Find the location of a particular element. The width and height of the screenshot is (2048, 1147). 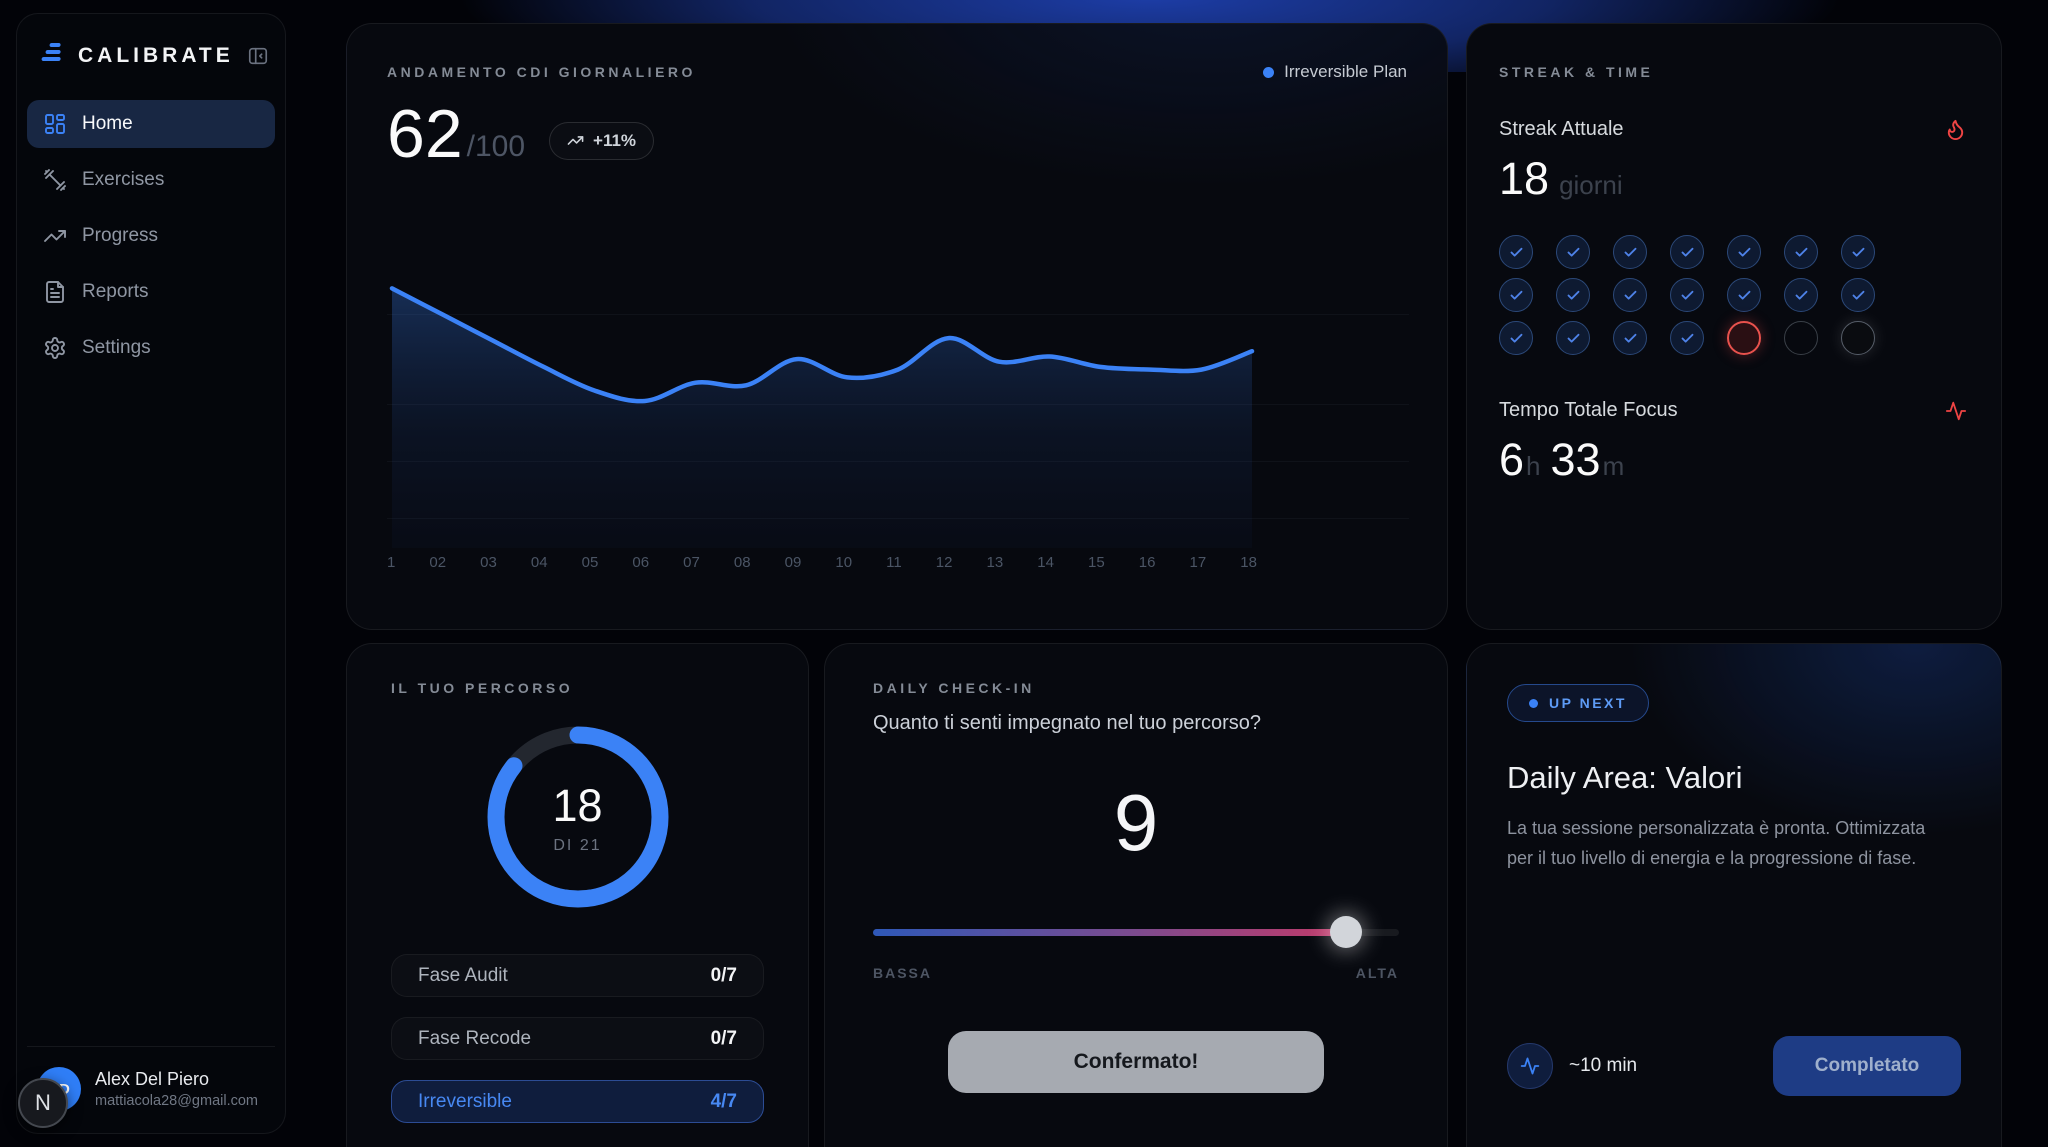

x-axis-tick: 15 is located at coordinates (1096, 562).